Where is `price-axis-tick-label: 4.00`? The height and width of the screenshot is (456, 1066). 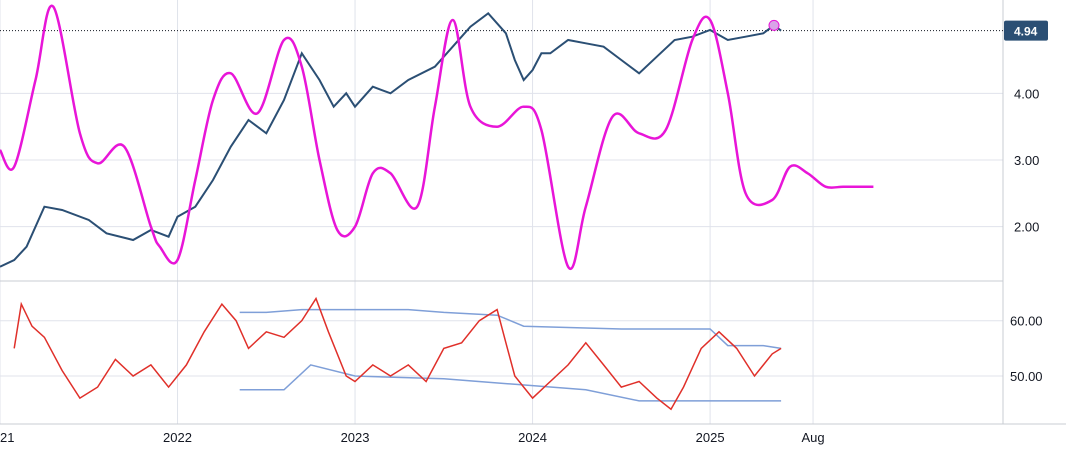 price-axis-tick-label: 4.00 is located at coordinates (1026, 93).